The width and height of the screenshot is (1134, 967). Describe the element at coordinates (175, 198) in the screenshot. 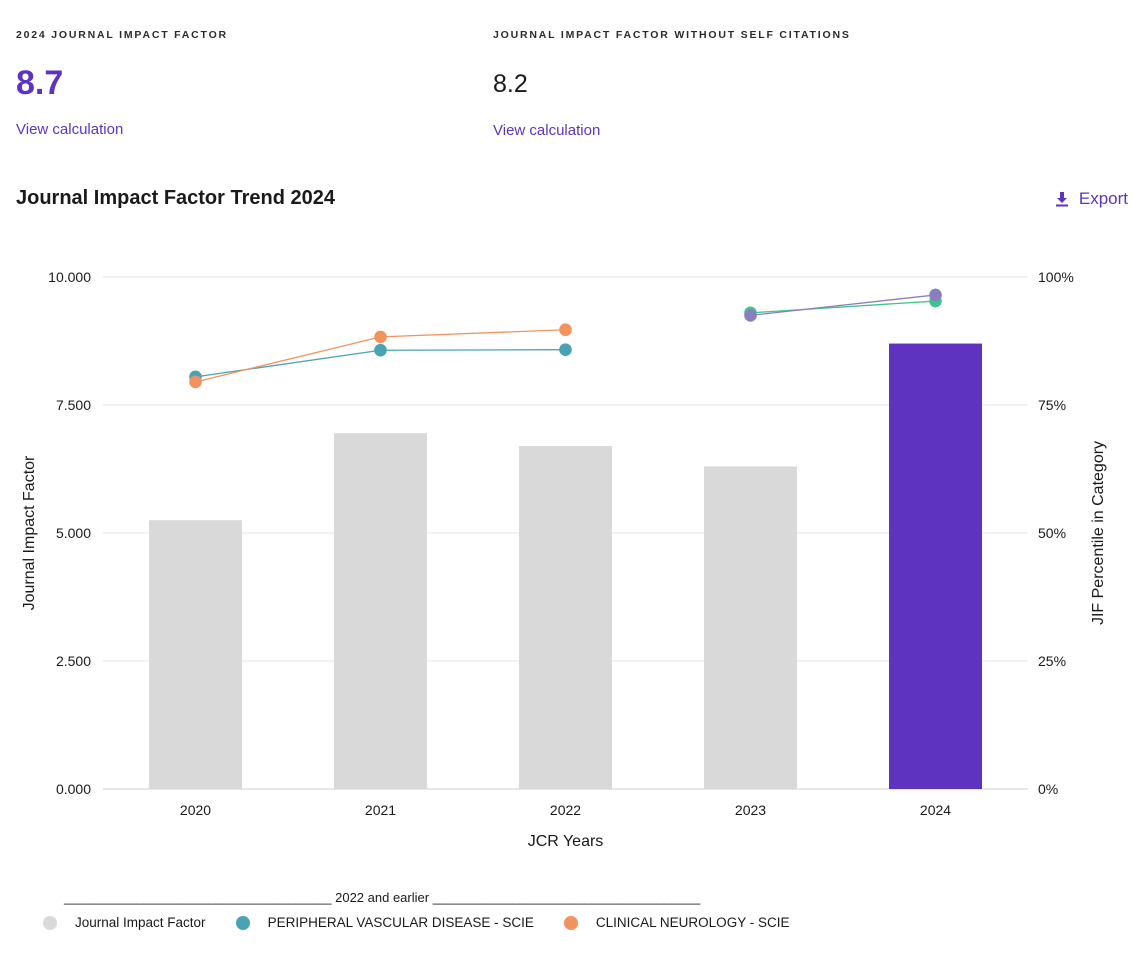

I see `chart-section-title: Journal Impact Factor Trend 2024` at that location.